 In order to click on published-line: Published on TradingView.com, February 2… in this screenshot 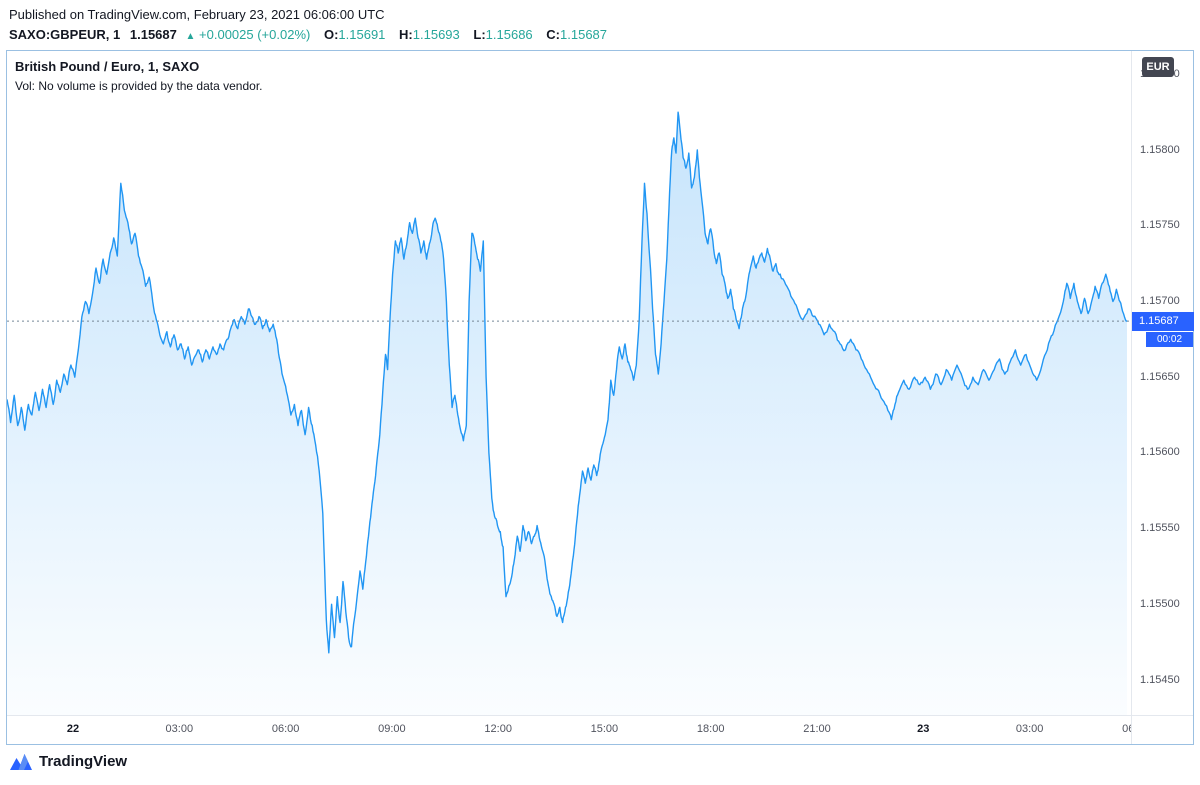, I will do `click(197, 14)`.